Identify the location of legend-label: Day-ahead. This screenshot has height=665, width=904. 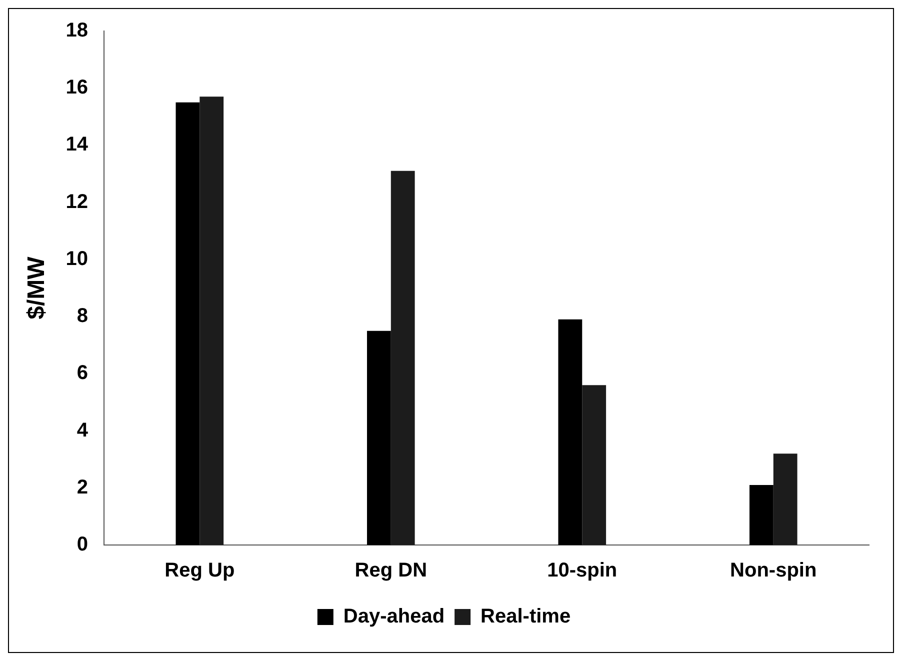
(394, 617).